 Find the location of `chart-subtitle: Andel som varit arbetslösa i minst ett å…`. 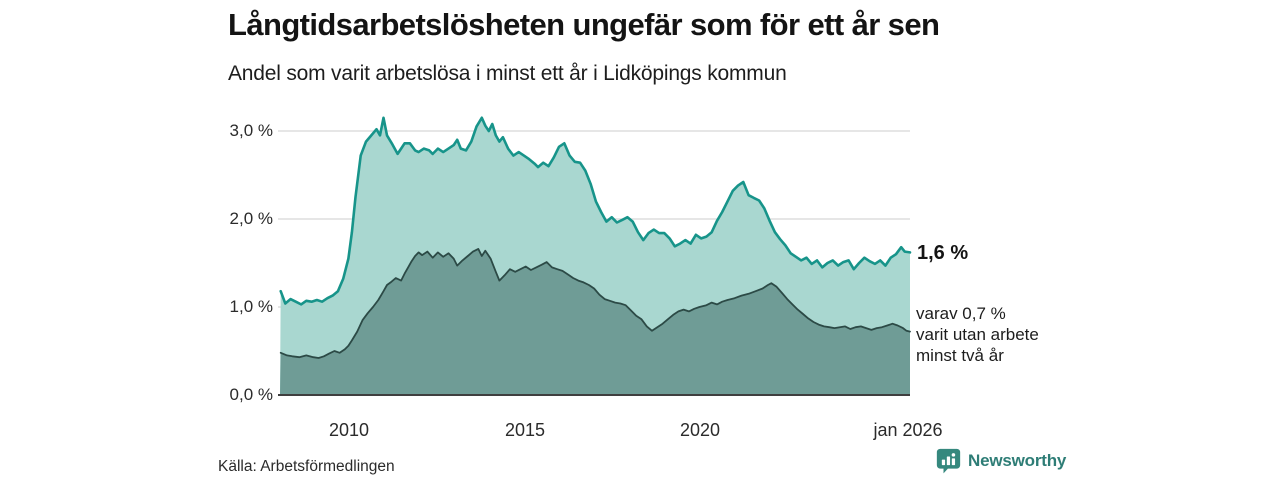

chart-subtitle: Andel som varit arbetslösa i minst ett å… is located at coordinates (507, 73).